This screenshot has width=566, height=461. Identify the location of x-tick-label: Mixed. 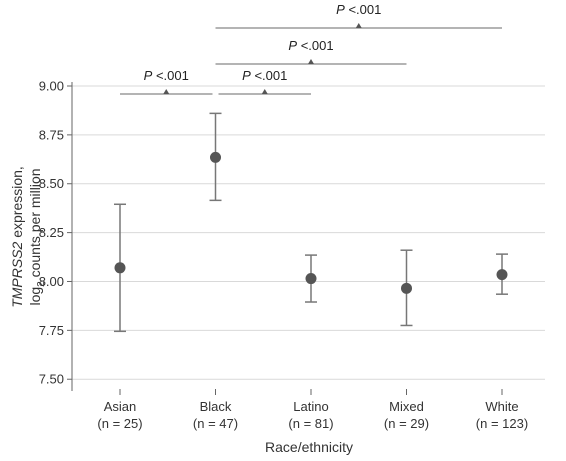
(406, 406).